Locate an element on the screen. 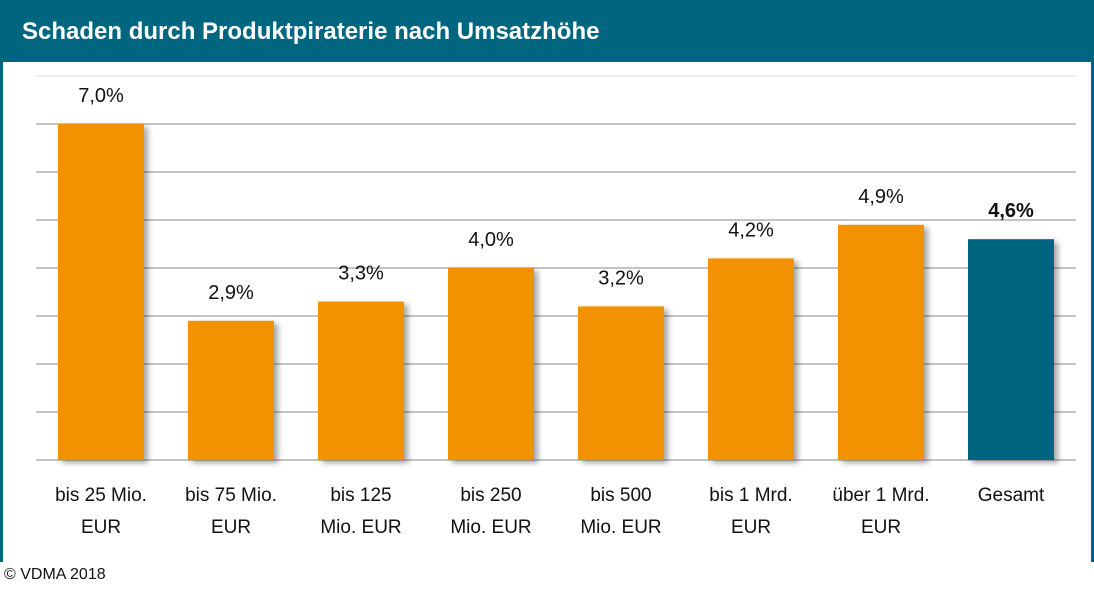  x-tick-label: über 1 Mrd. EUR is located at coordinates (881, 511).